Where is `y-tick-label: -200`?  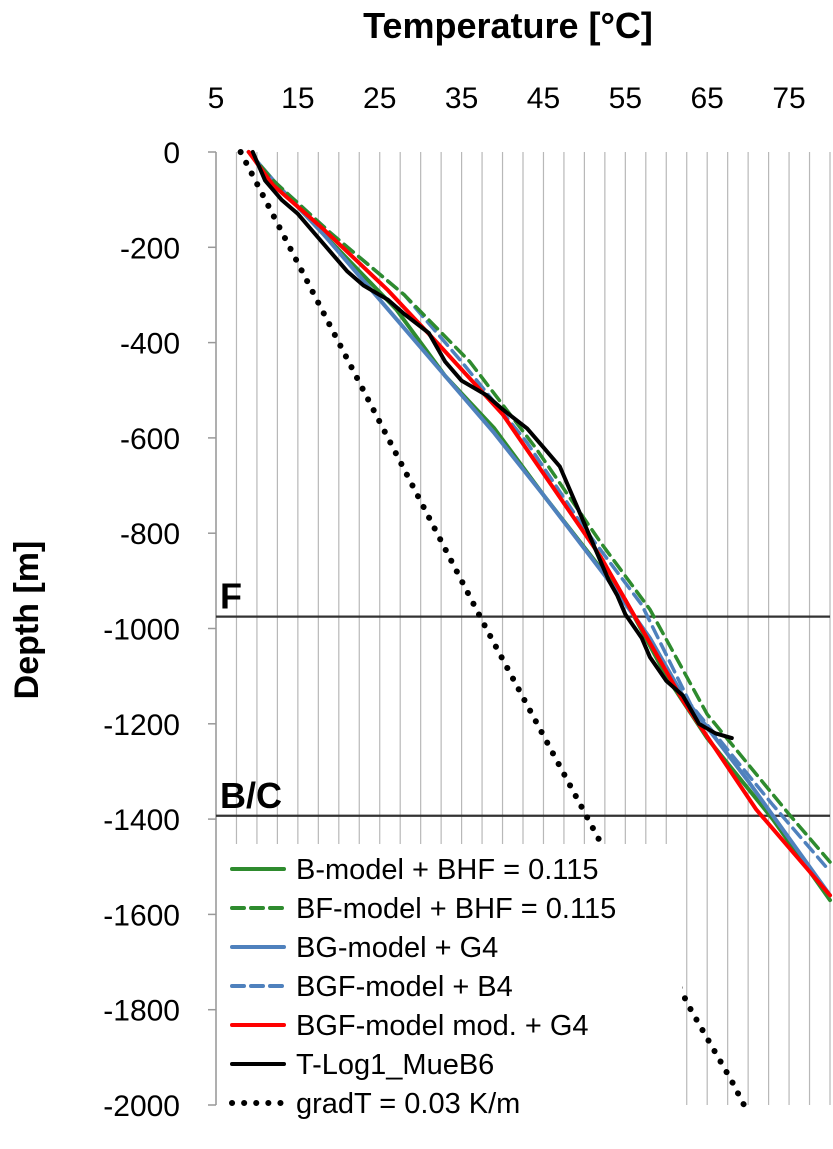
y-tick-label: -200 is located at coordinates (150, 248).